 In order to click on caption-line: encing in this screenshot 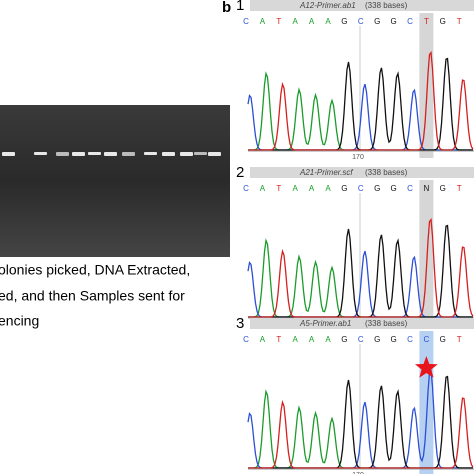, I will do `click(19, 321)`.